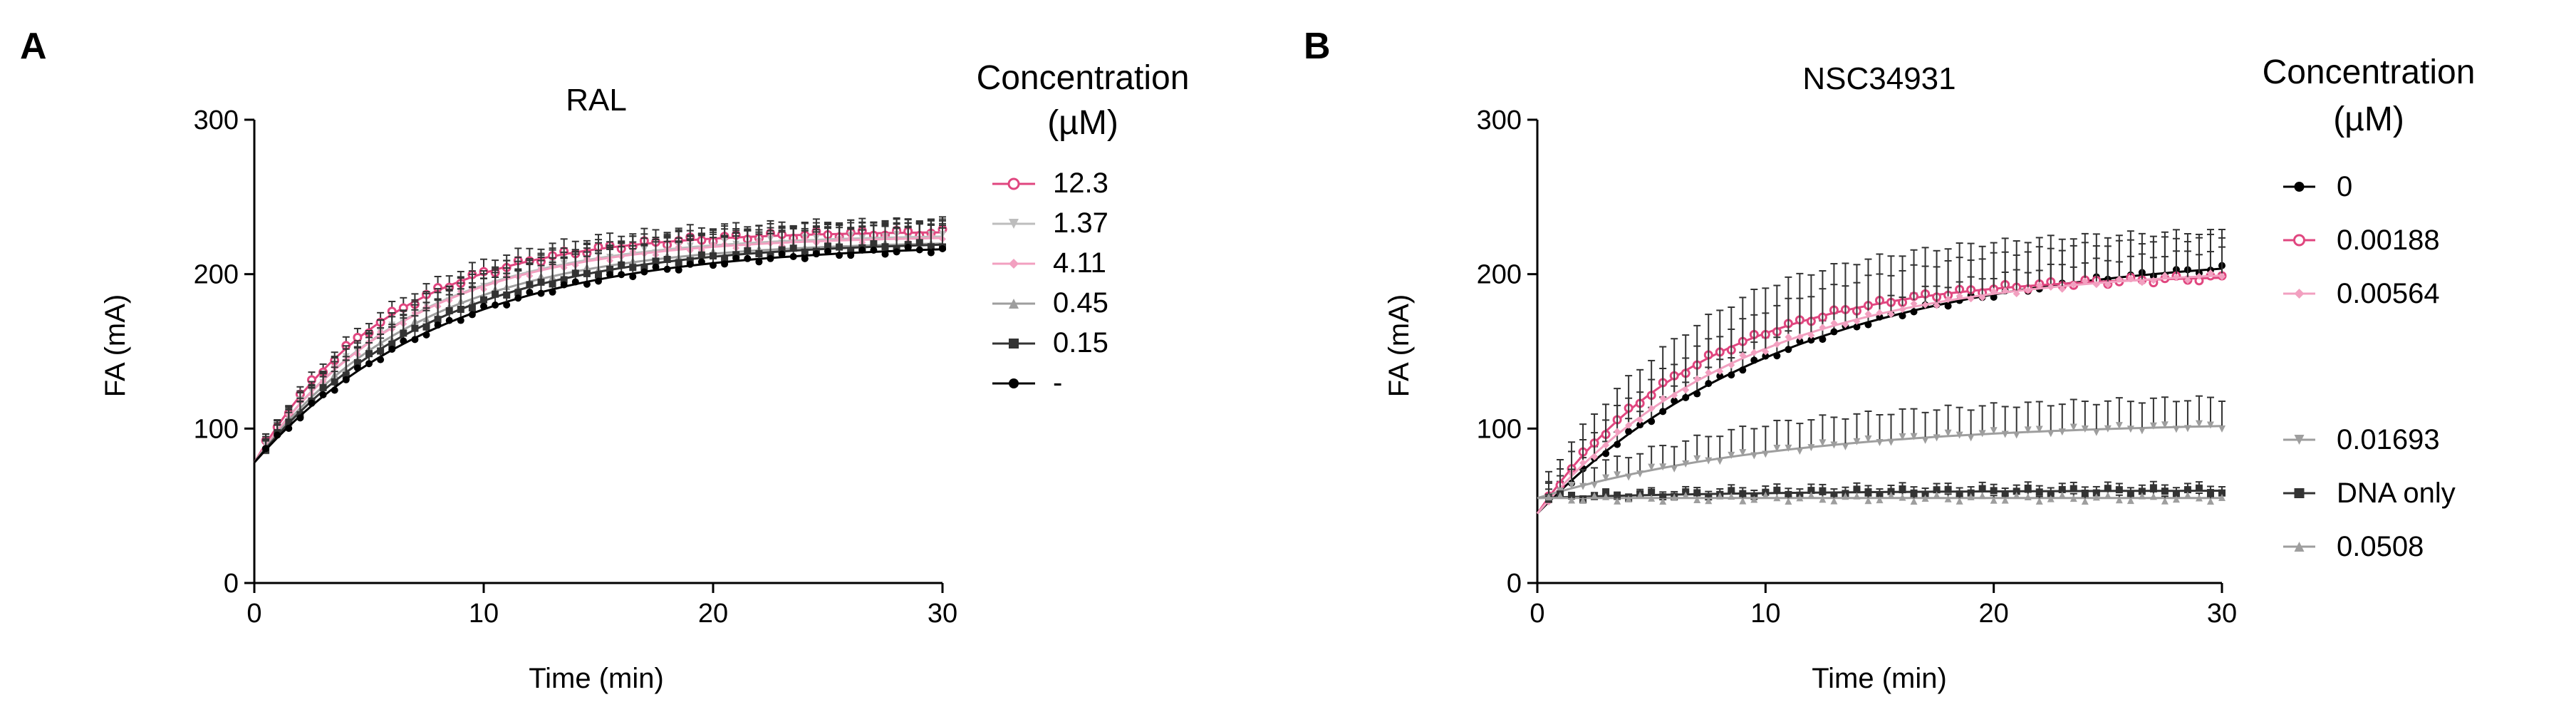 This screenshot has width=2576, height=712. What do you see at coordinates (1499, 429) in the screenshot?
I see `y-tick-label: 100` at bounding box center [1499, 429].